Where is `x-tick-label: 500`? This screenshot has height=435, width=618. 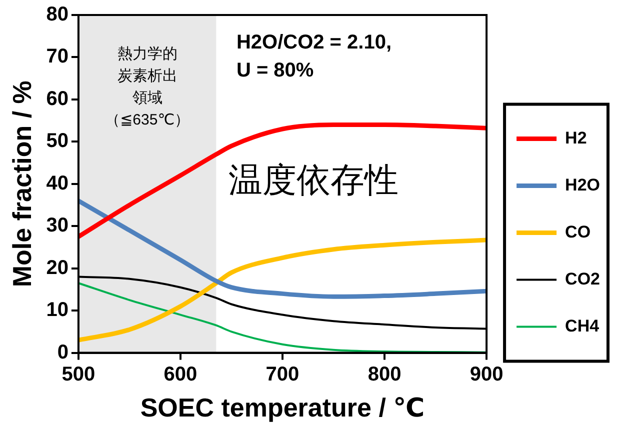
x-tick-label: 500 is located at coordinates (79, 374).